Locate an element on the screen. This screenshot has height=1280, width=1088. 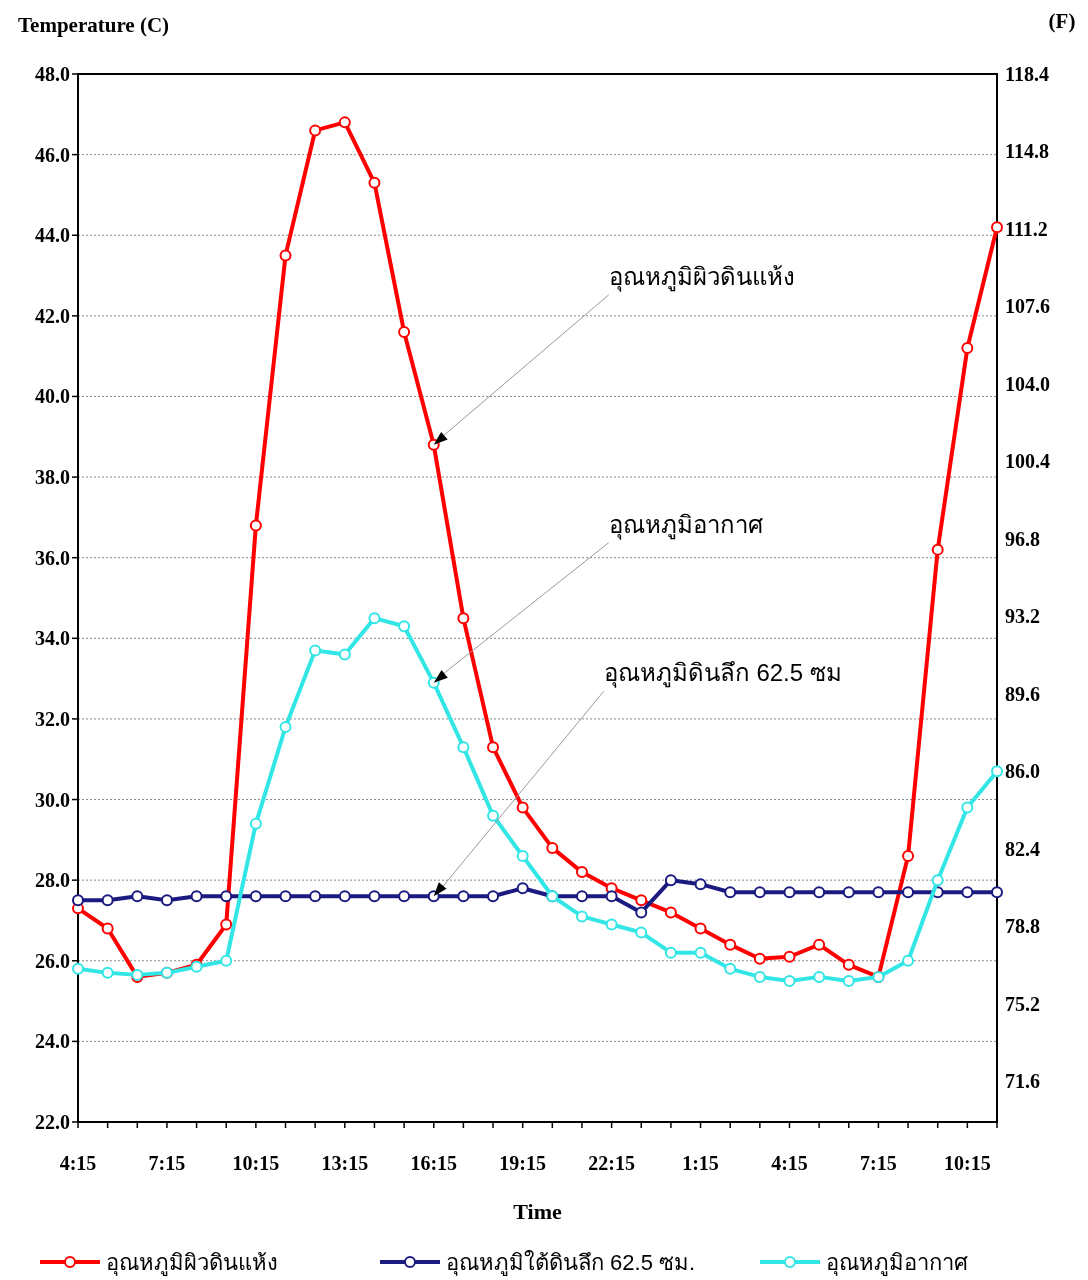
x-tick-label: 22:15 is located at coordinates (611, 1163).